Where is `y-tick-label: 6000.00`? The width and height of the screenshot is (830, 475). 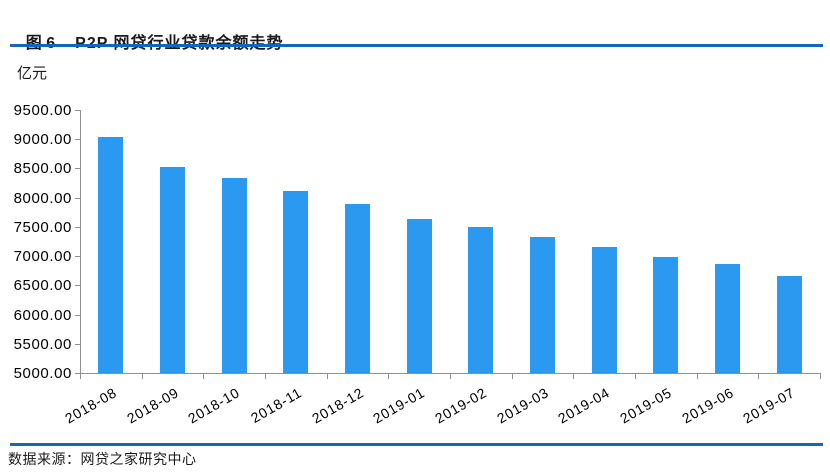
y-tick-label: 6000.00 is located at coordinates (42, 315).